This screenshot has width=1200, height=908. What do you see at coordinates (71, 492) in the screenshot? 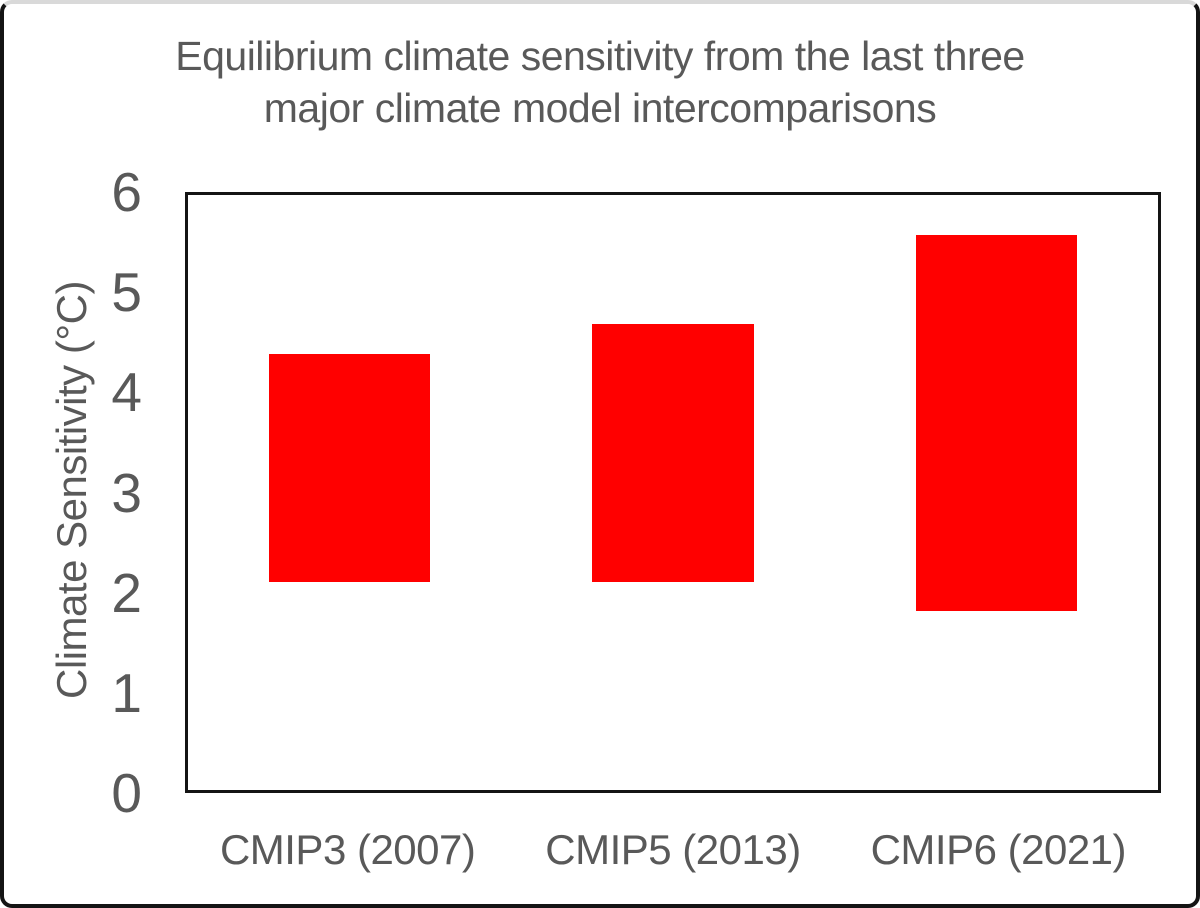
I see `y-axis-tick-labels: 0 1 2 3 4 5 6` at bounding box center [71, 492].